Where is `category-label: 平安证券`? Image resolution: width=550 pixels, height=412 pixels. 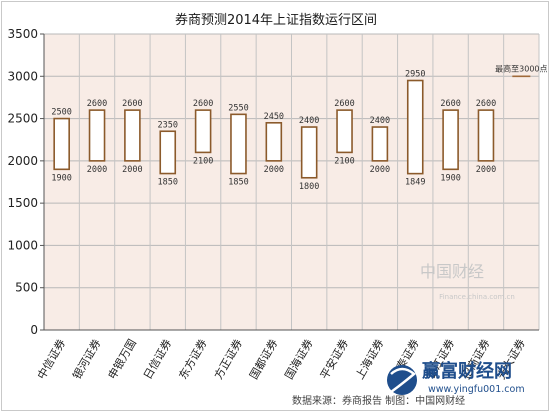 category-label: 平安证券 is located at coordinates (334, 359).